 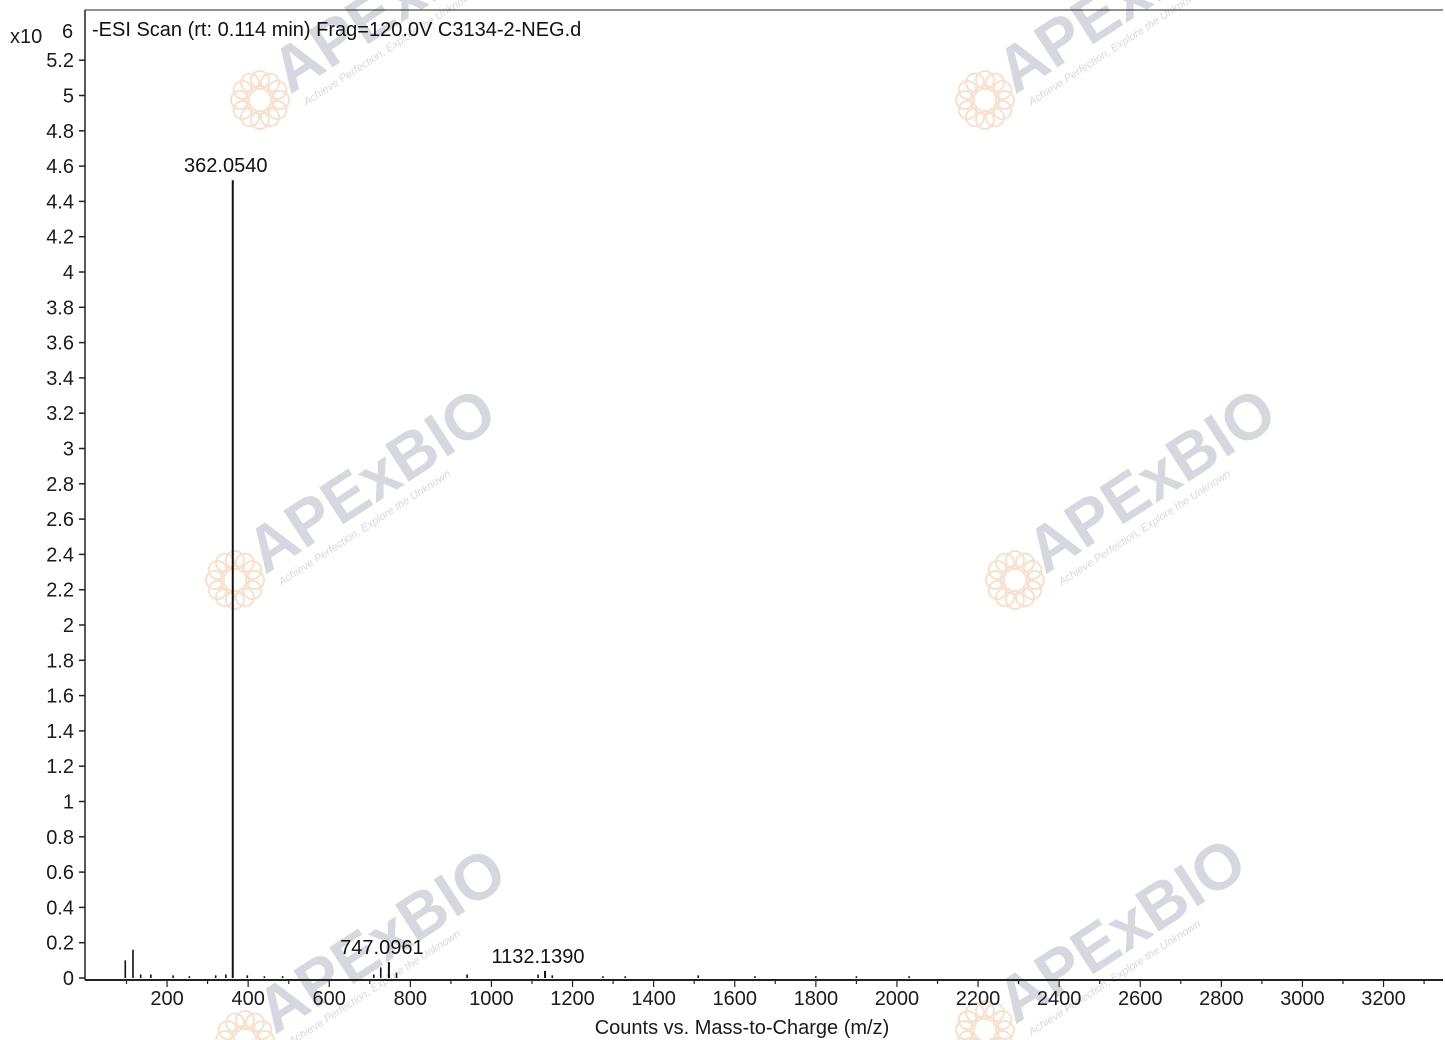 I want to click on y-tick-label: 0.4, so click(x=60, y=908).